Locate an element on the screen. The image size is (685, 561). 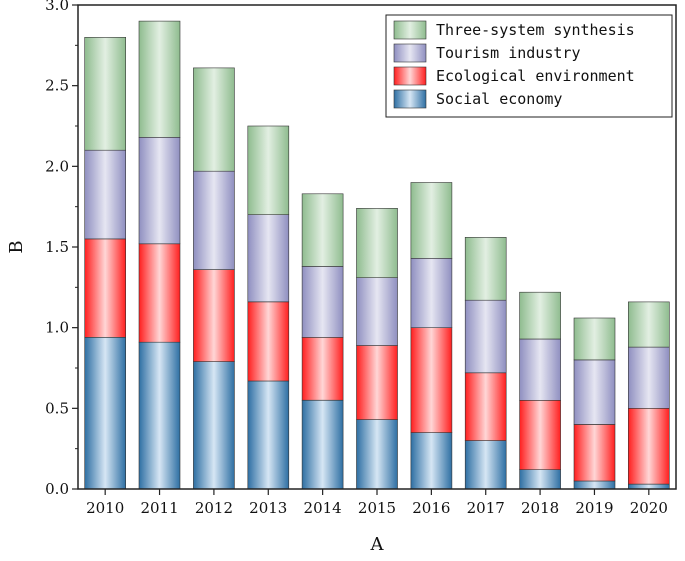
x-axis-title: A is located at coordinates (377, 544).